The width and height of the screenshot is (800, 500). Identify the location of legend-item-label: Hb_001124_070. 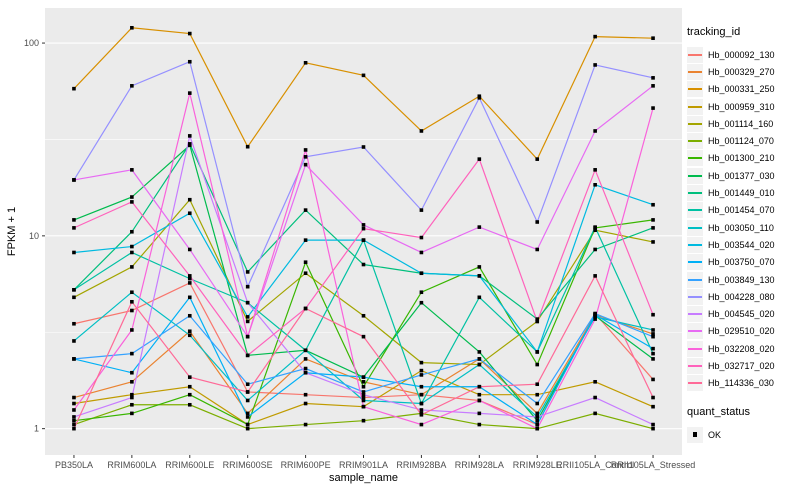
(741, 141).